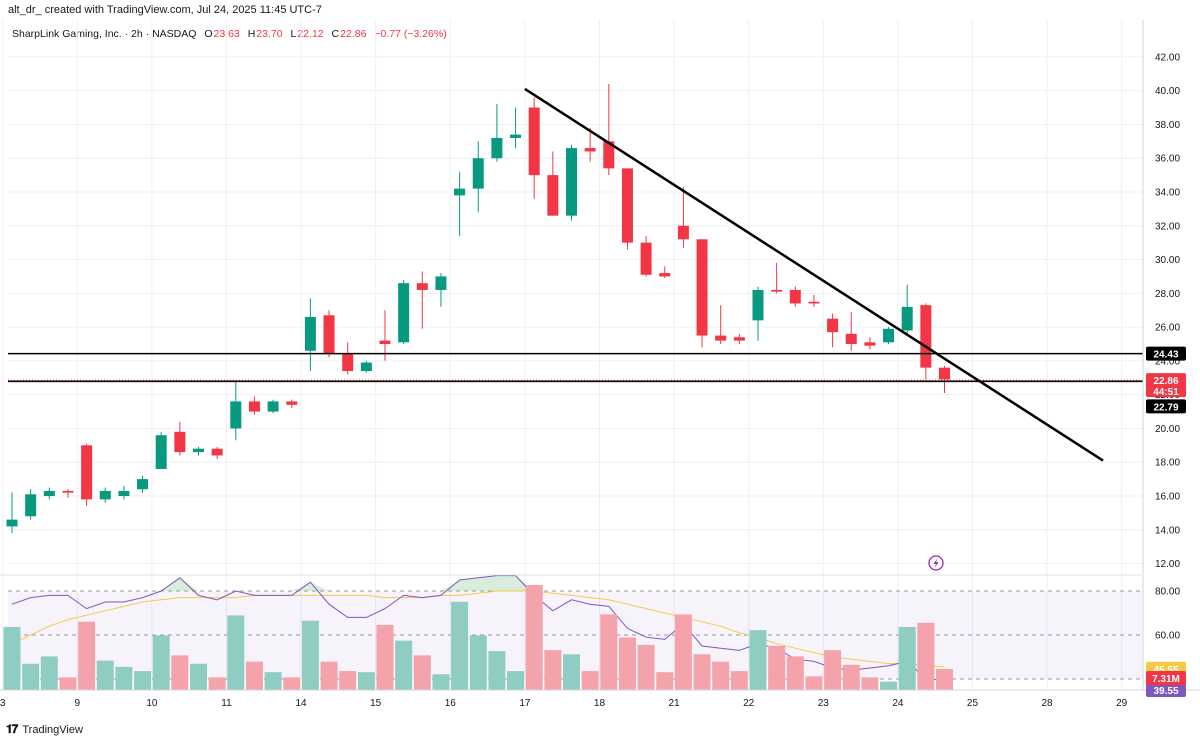  Describe the element at coordinates (1167, 159) in the screenshot. I see `y-tick-label: 36.00` at that location.